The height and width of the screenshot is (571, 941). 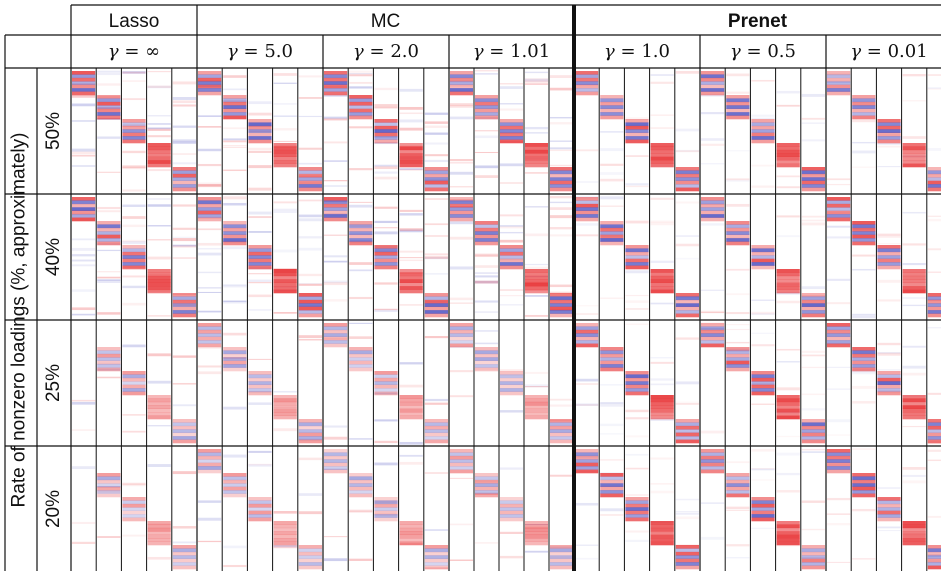 What do you see at coordinates (53, 383) in the screenshot?
I see `row-label-25: 25%` at bounding box center [53, 383].